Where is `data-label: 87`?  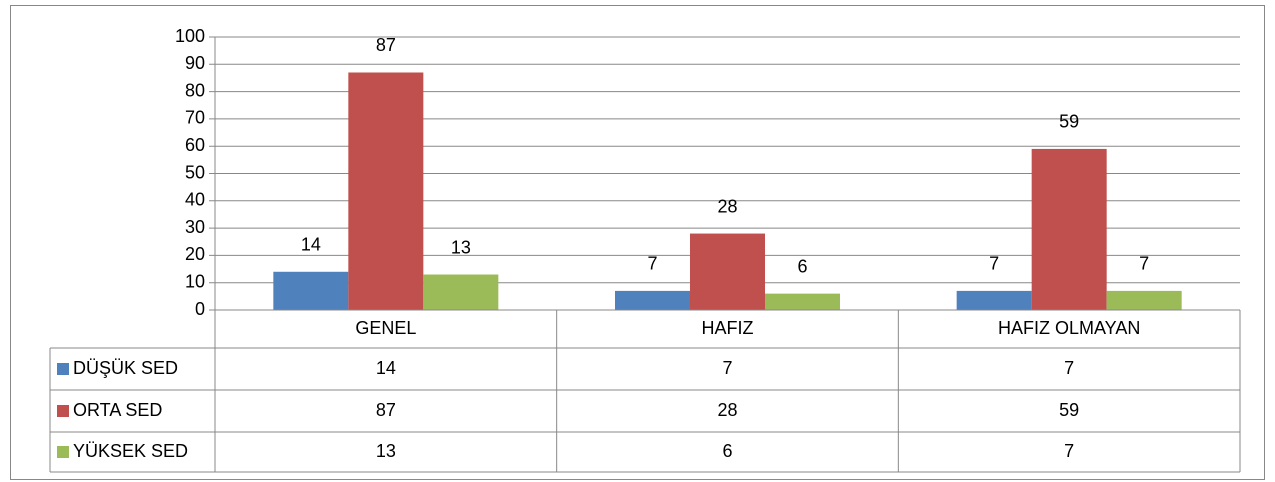 data-label: 87 is located at coordinates (386, 45).